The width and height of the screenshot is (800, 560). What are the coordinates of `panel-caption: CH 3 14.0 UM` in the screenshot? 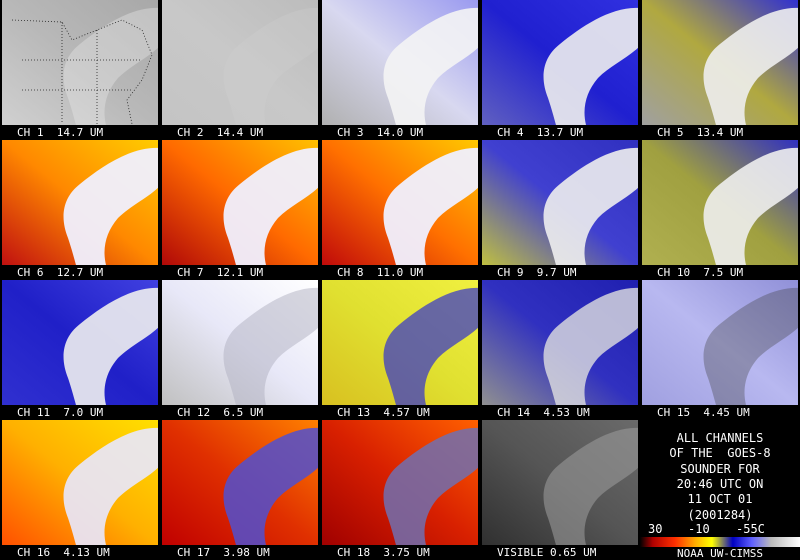 It's located at (380, 132).